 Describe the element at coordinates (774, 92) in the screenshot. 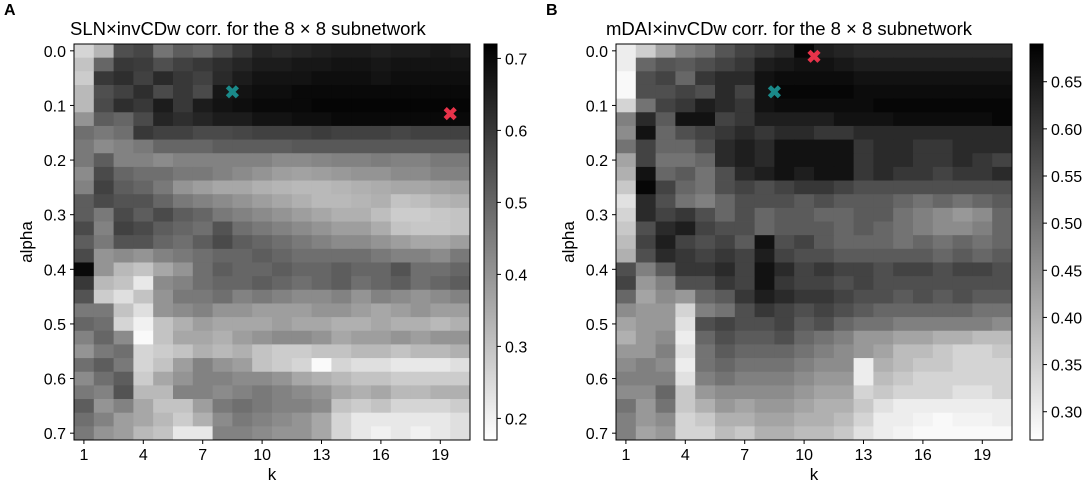

I see `teal-cross-marker` at that location.